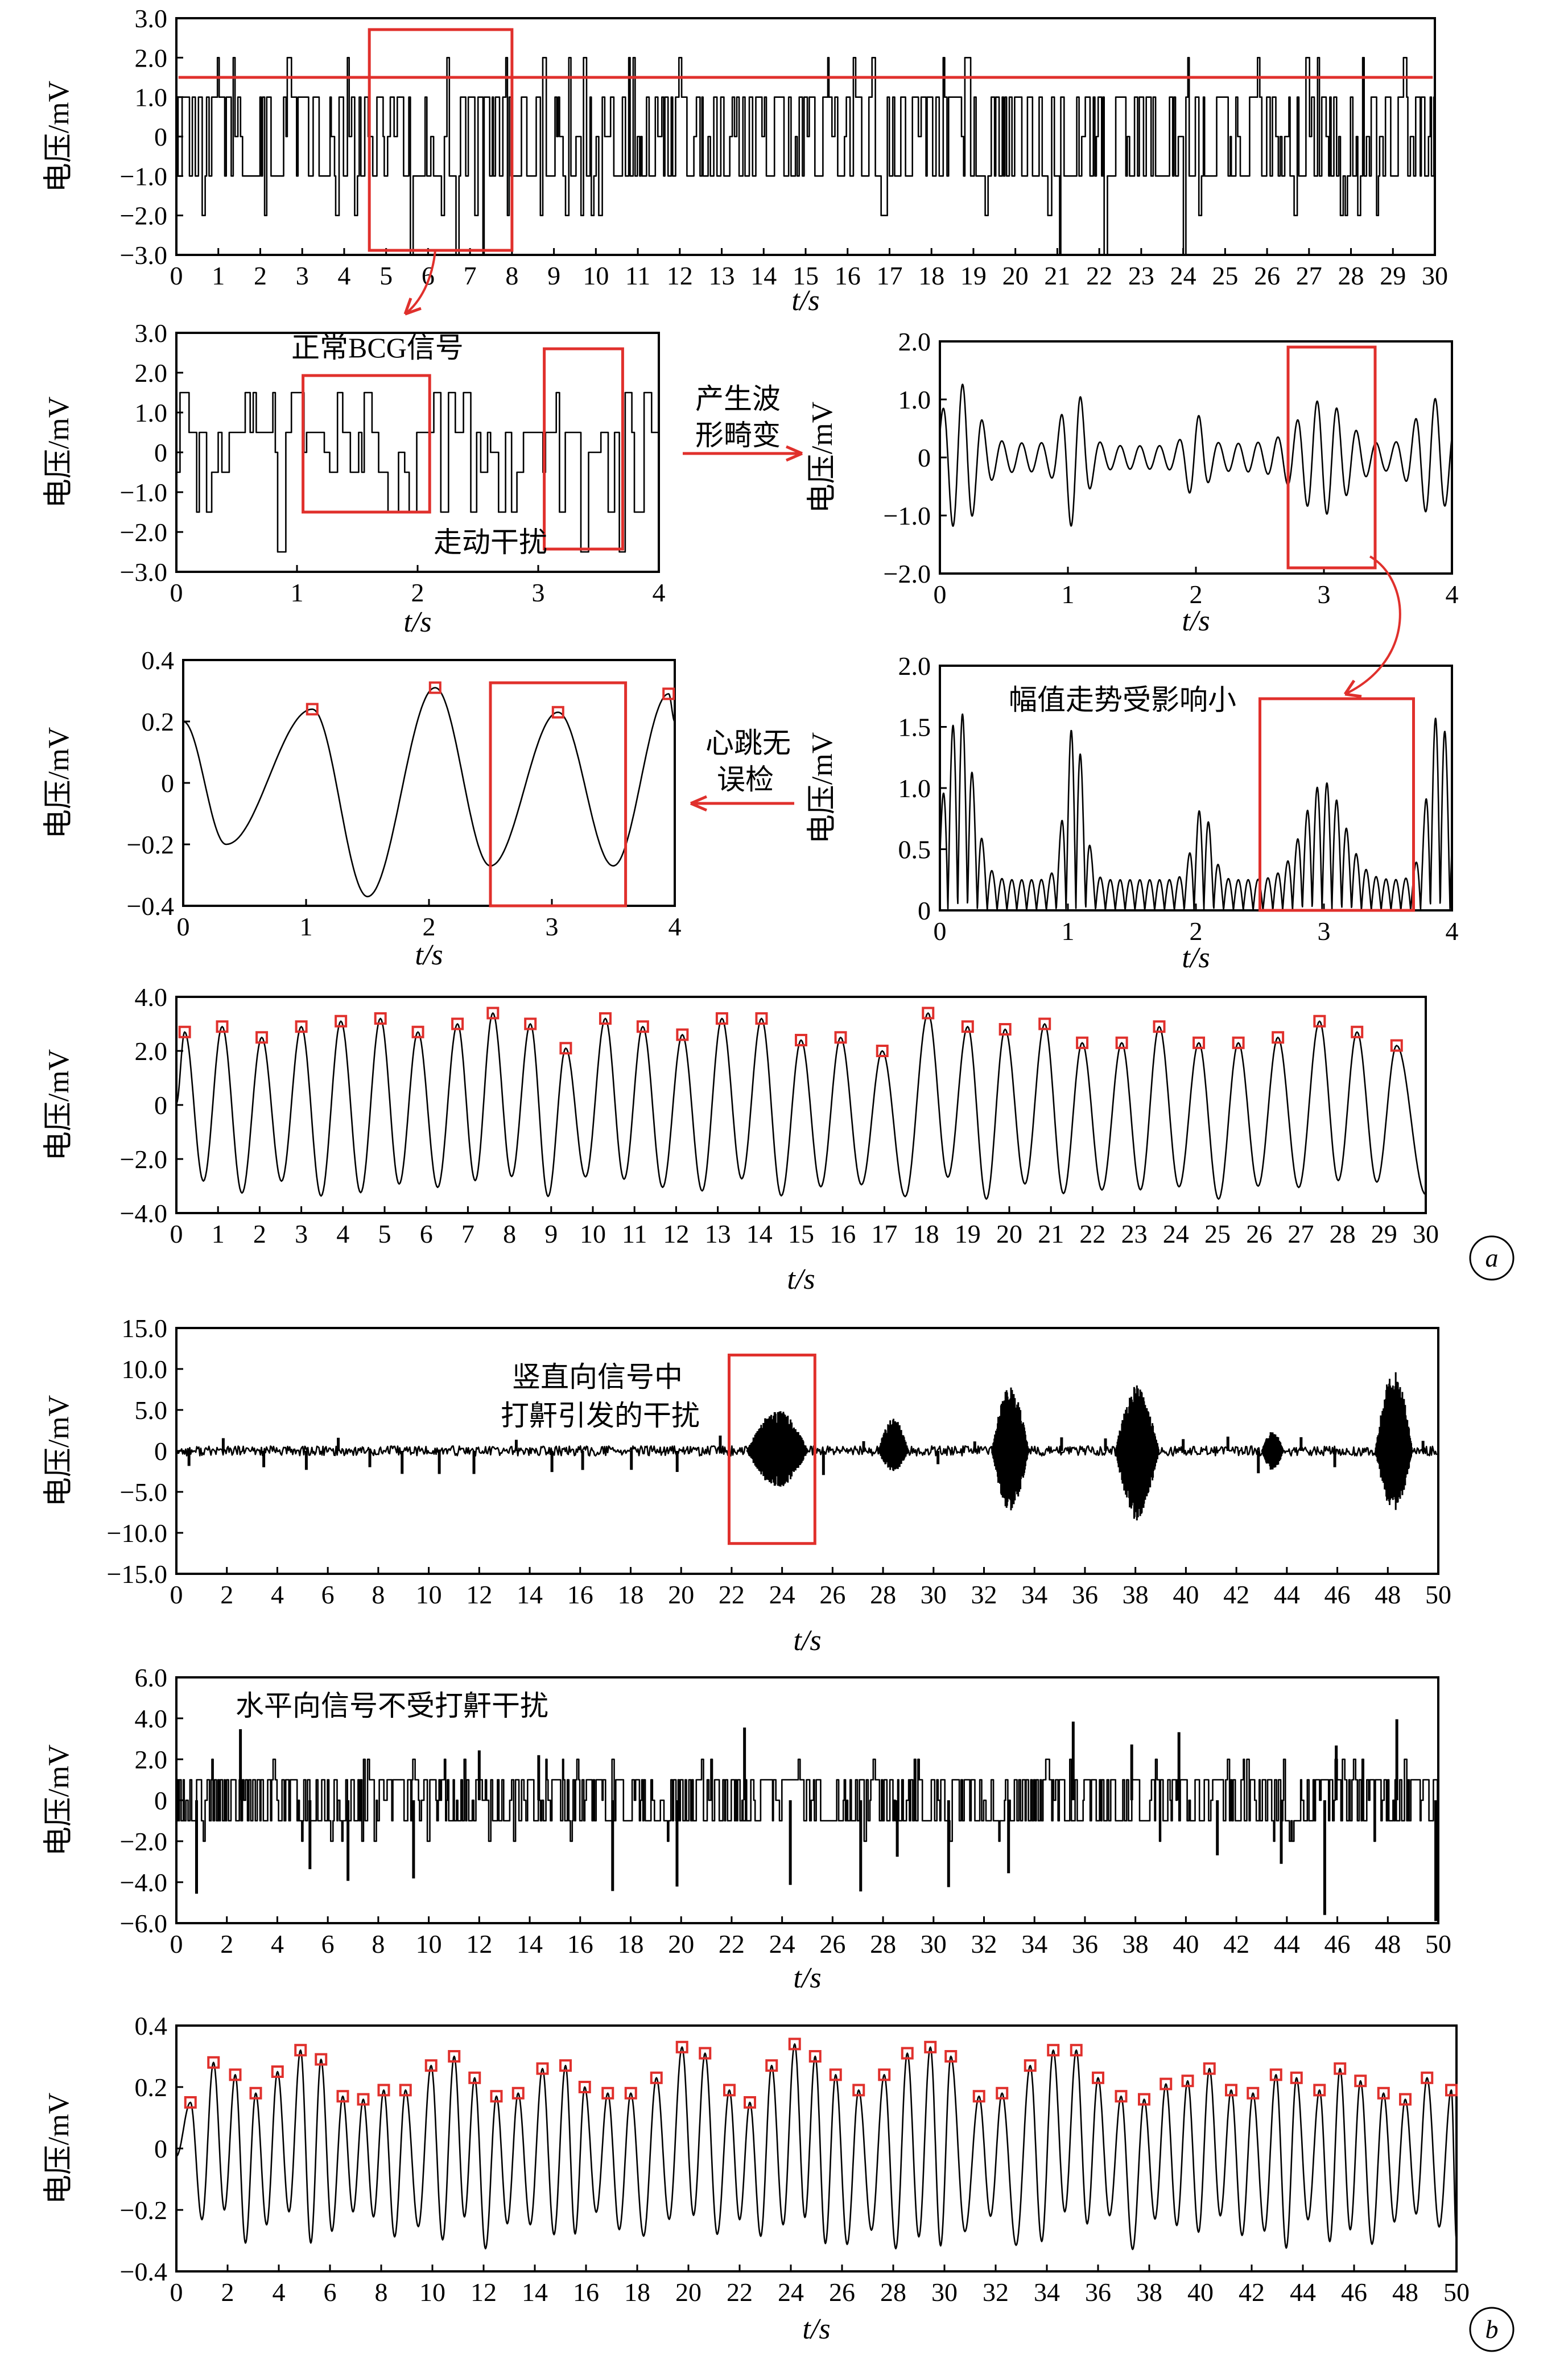 The image size is (1568, 2359). What do you see at coordinates (151, 1677) in the screenshot?
I see `y-tick-label: 6.0` at bounding box center [151, 1677].